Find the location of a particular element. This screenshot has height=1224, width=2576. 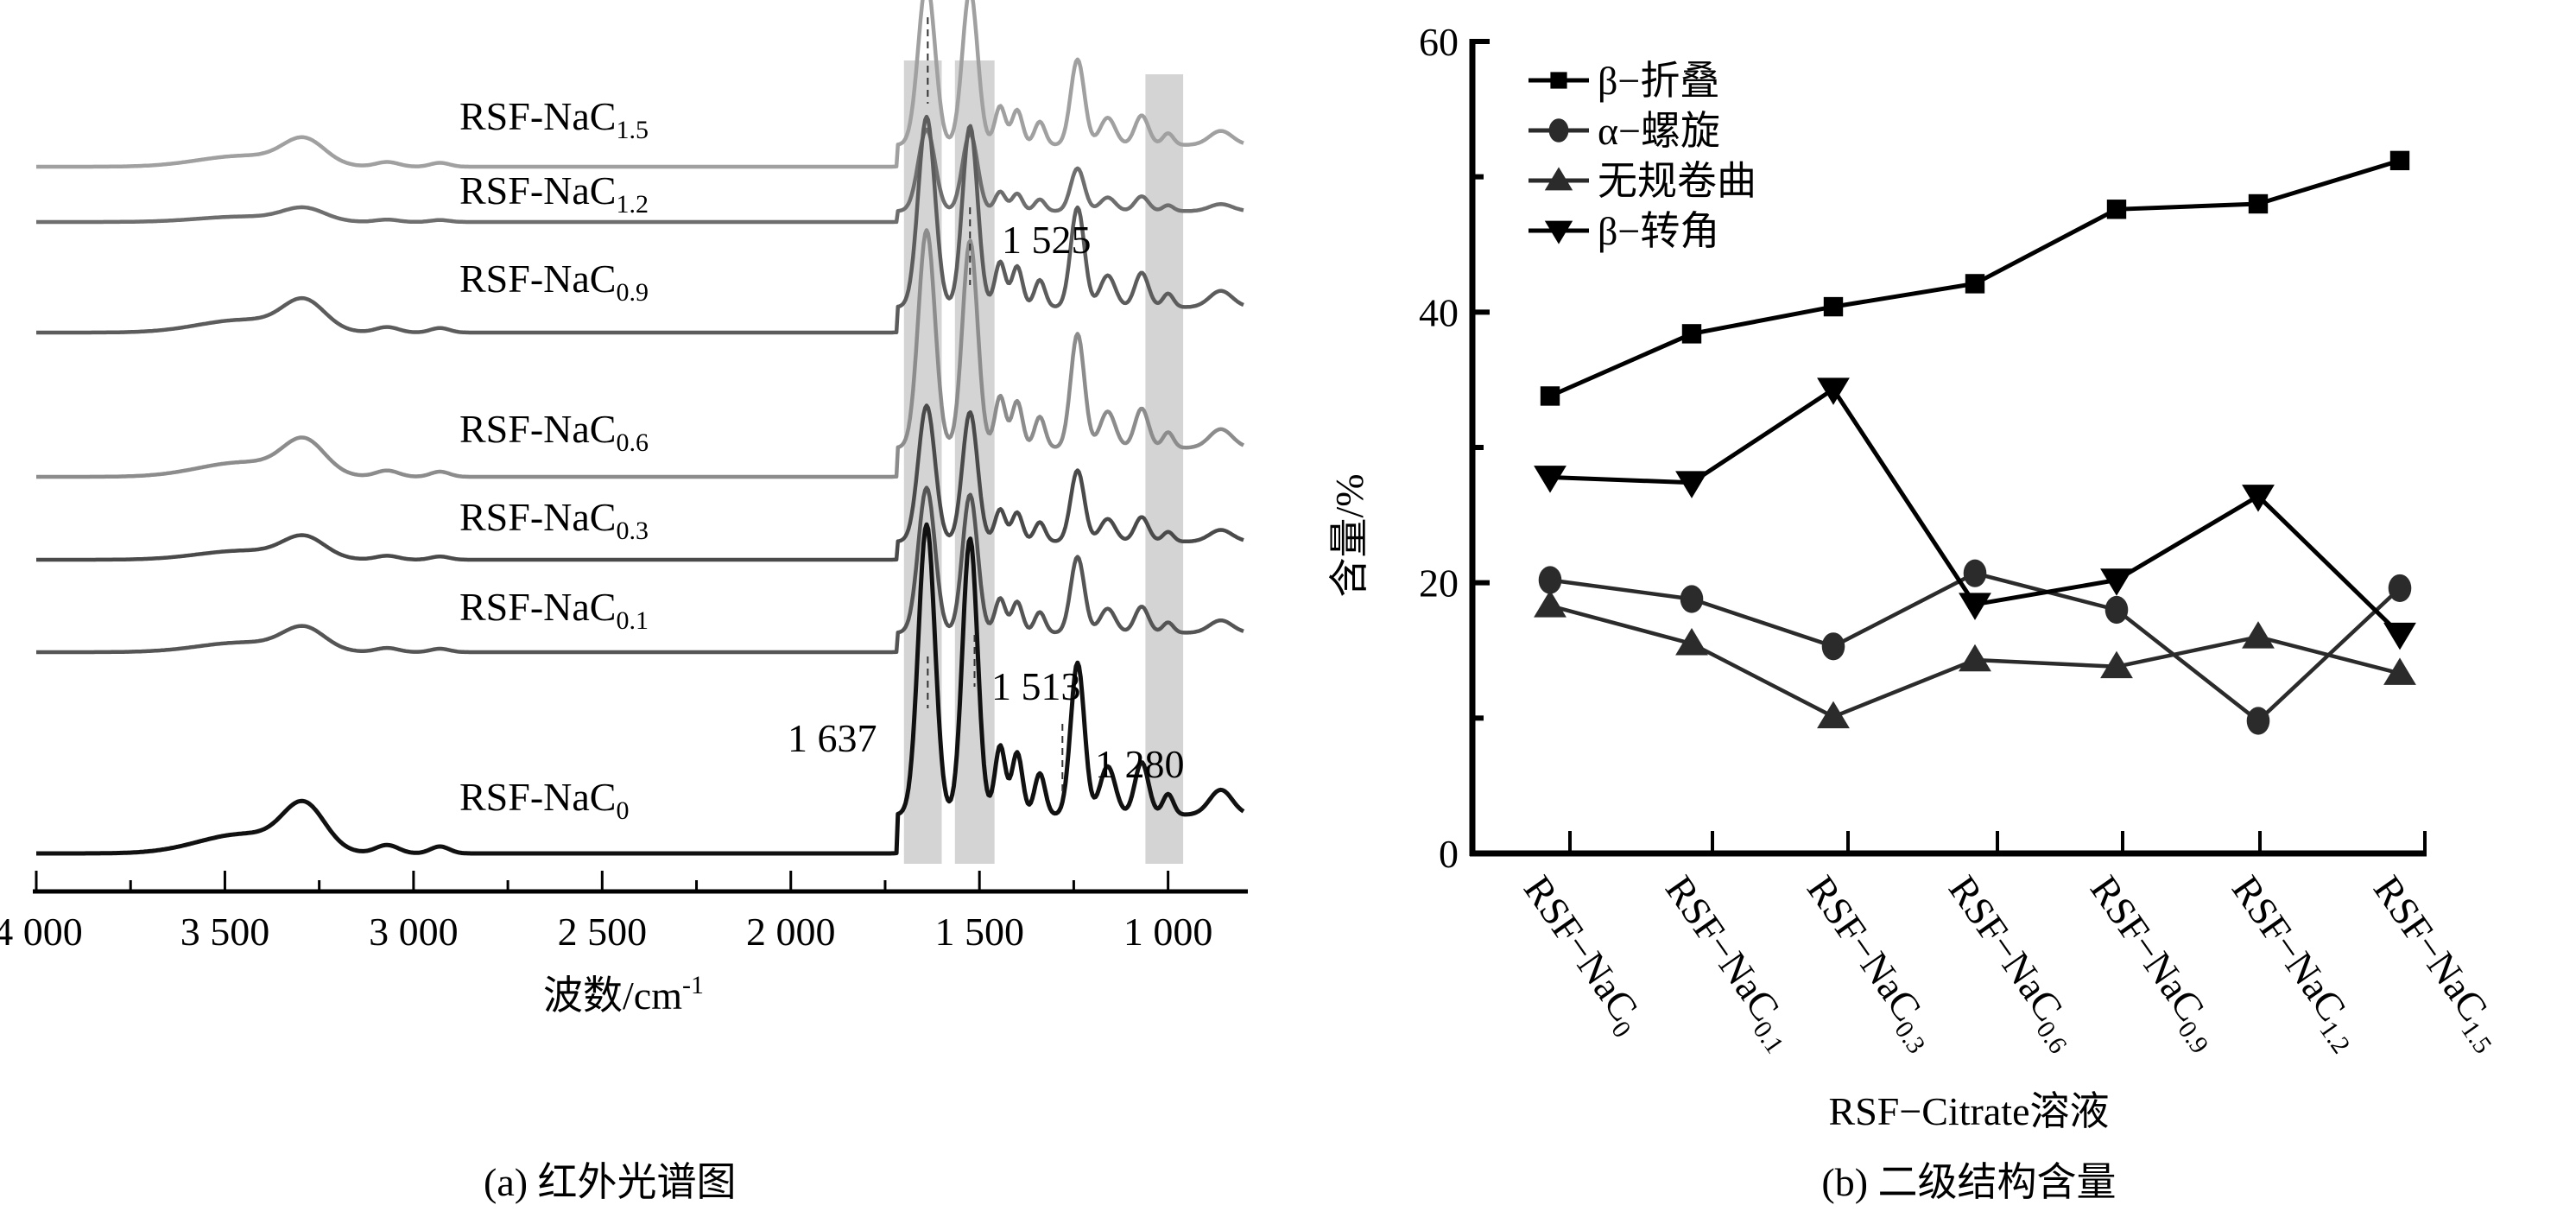

category-label: RSF−NaC0.6 is located at coordinates (2012, 963).